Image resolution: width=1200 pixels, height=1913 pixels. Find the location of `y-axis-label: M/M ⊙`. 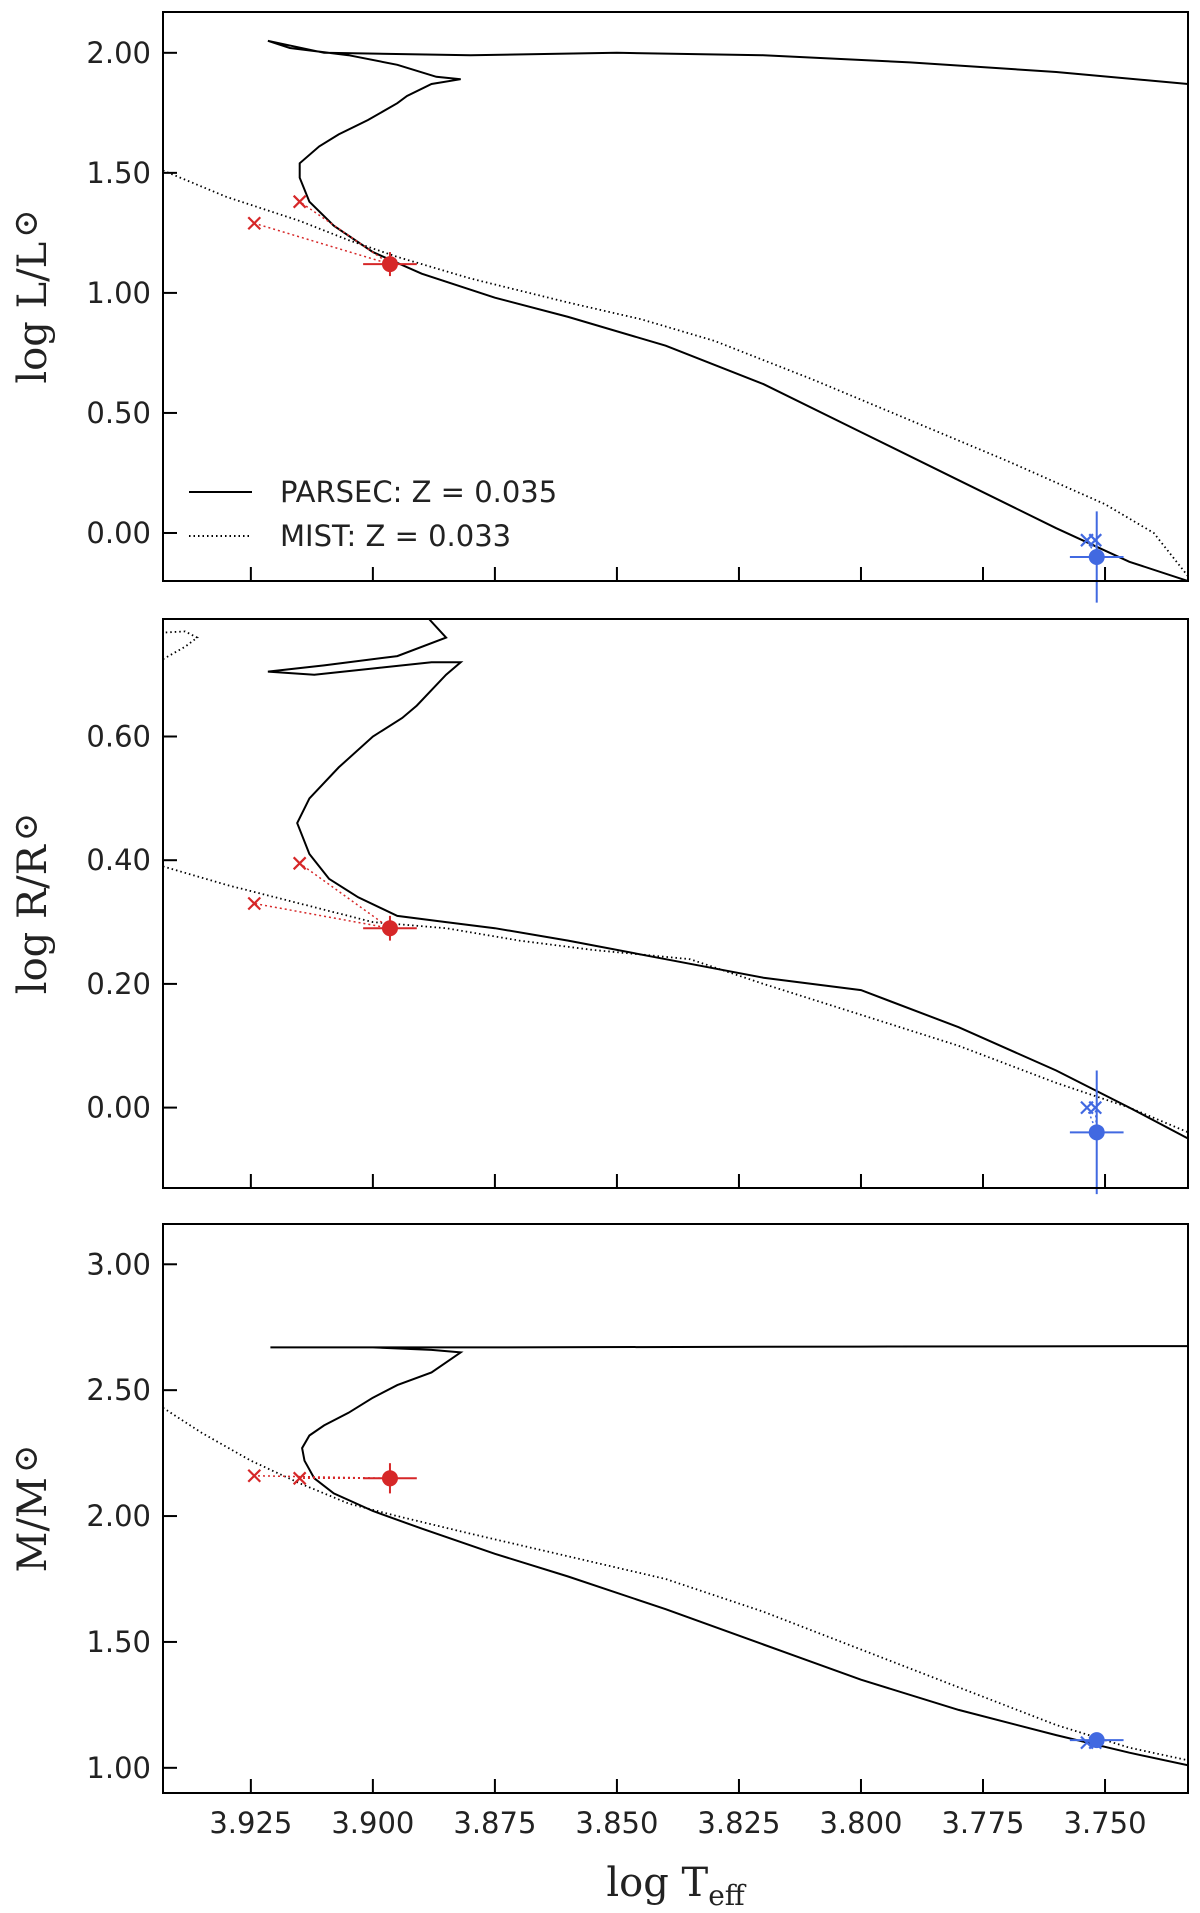

y-axis-label: M/M ⊙ is located at coordinates (31, 1509).